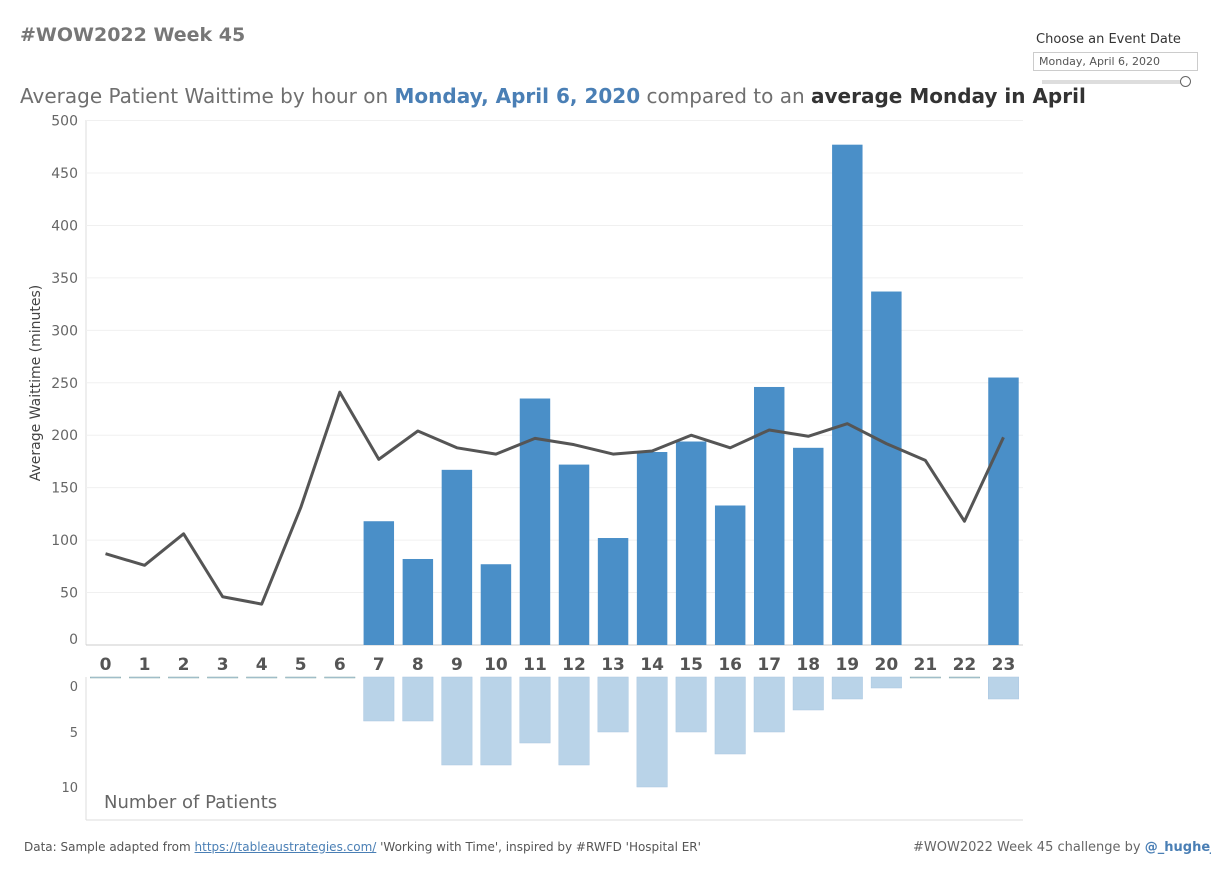  I want to click on hour-label: 0, so click(106, 665).